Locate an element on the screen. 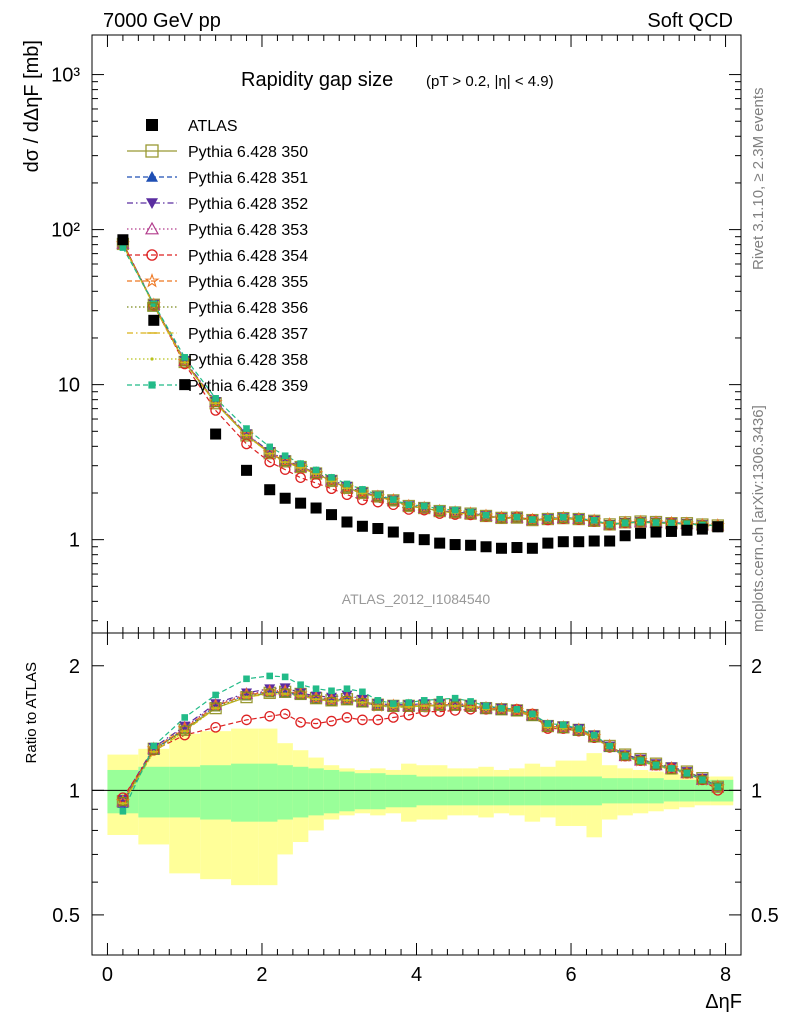  legend-entry: Pythia 6.428 359 is located at coordinates (217, 386).